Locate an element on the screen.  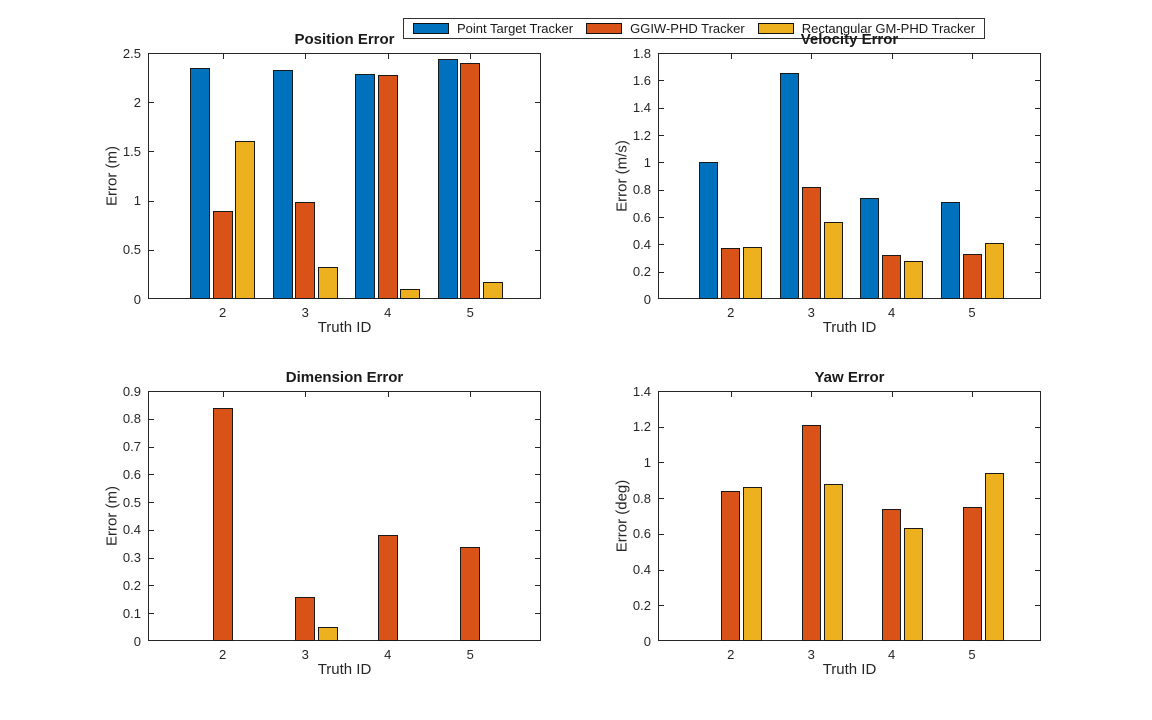
plot-title-dimension-error: Dimension Error is located at coordinates (344, 377).